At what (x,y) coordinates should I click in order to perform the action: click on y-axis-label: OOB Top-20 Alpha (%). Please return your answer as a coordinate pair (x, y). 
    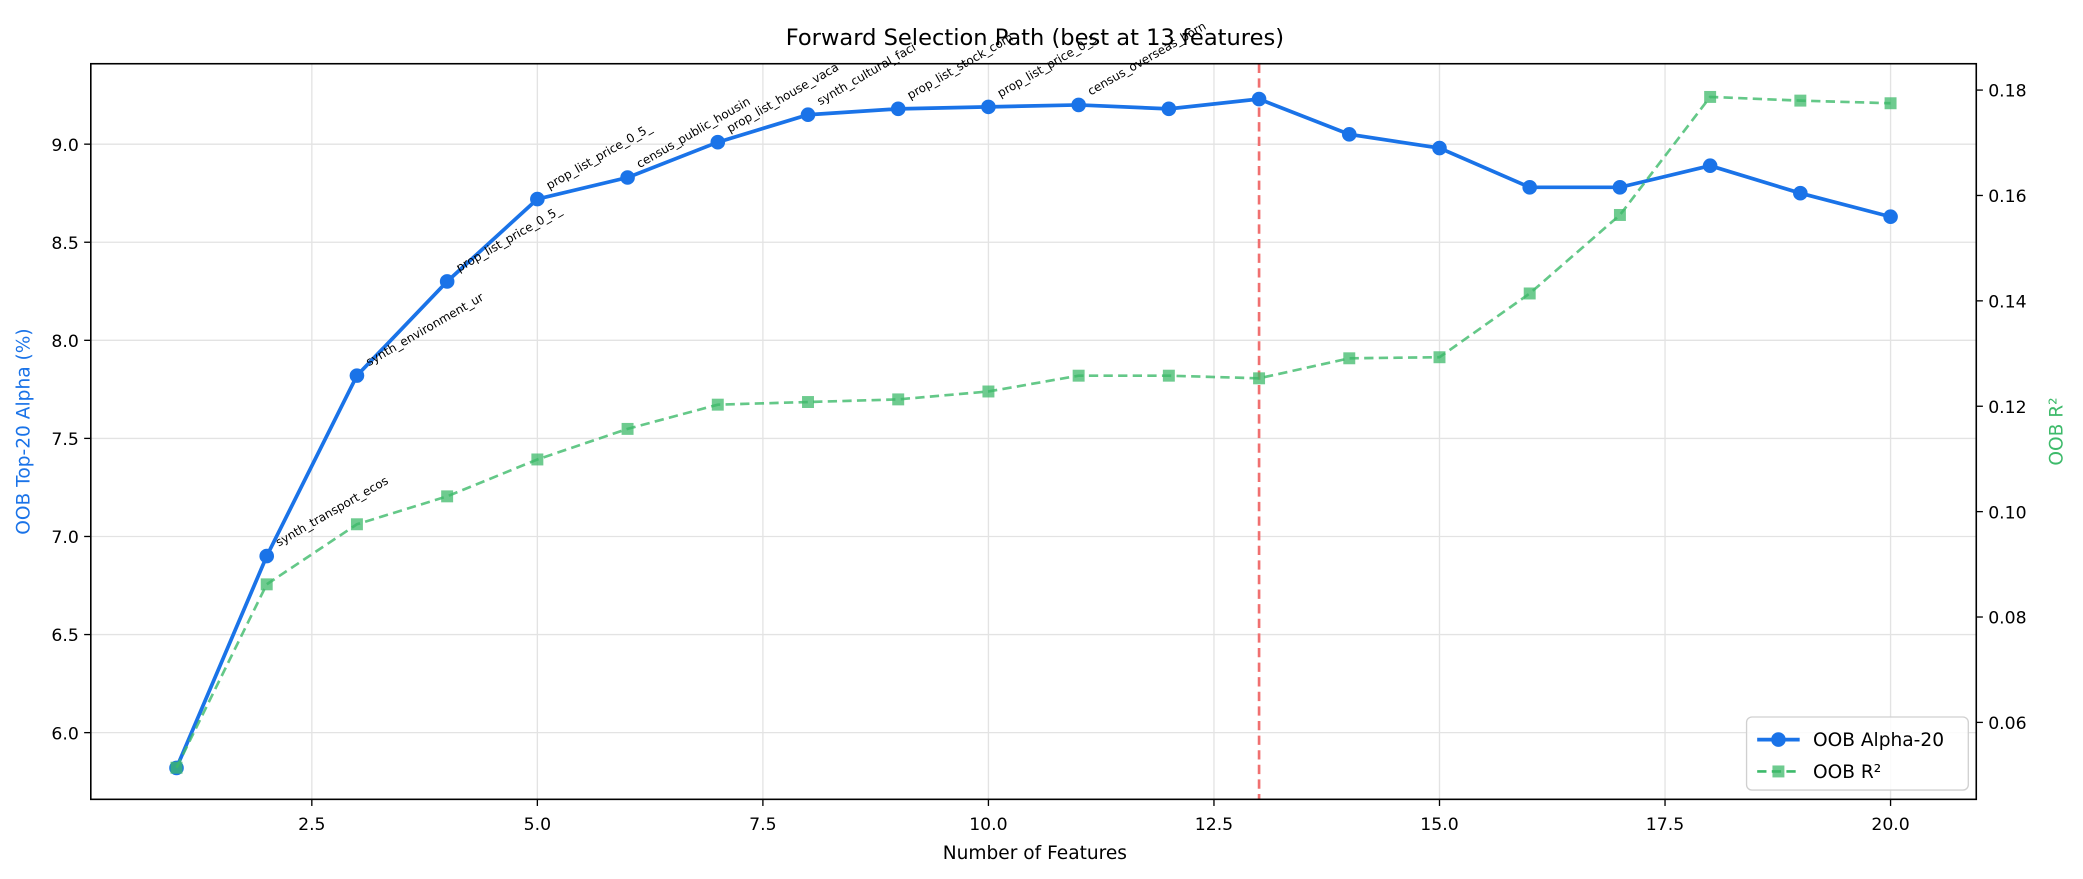
    Looking at the image, I should click on (24, 431).